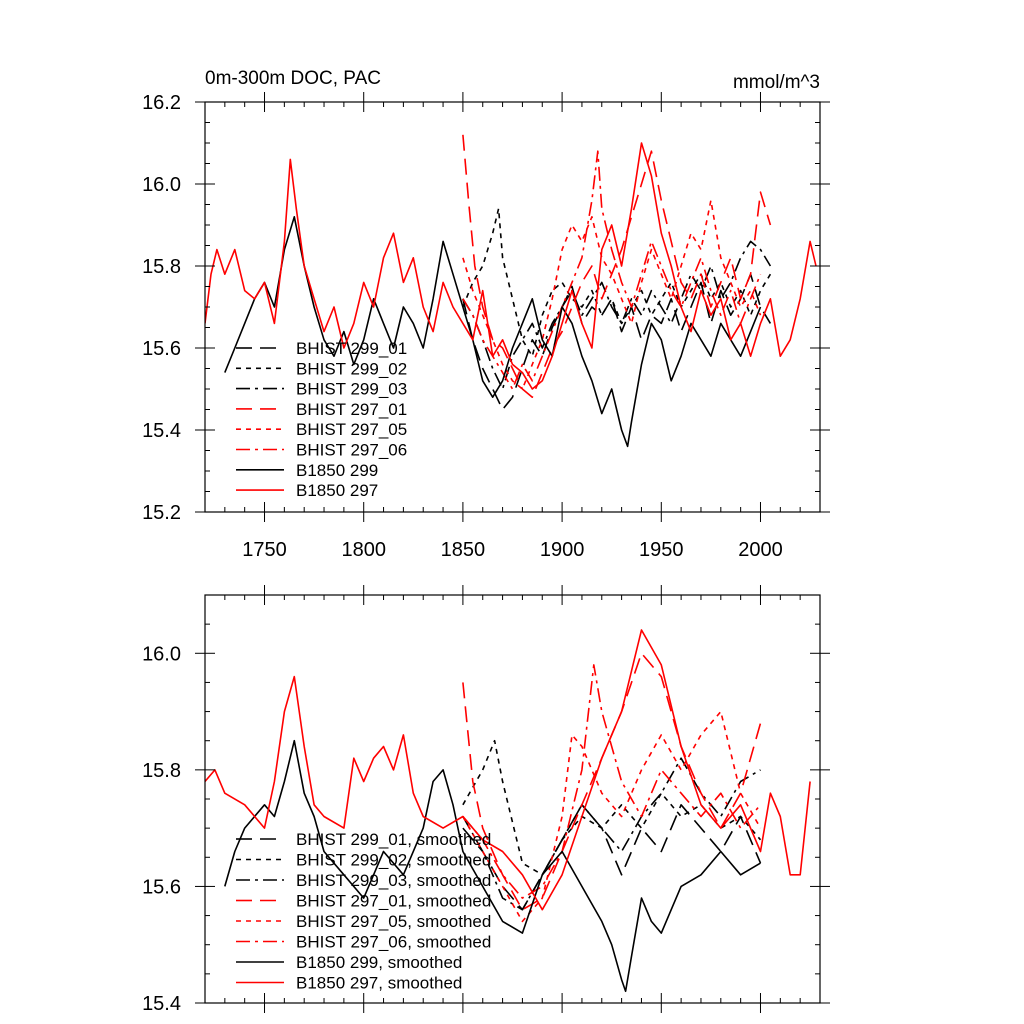 This screenshot has width=1024, height=1024. I want to click on top-chart-title: 0m-300m DOC, PAC, so click(293, 78).